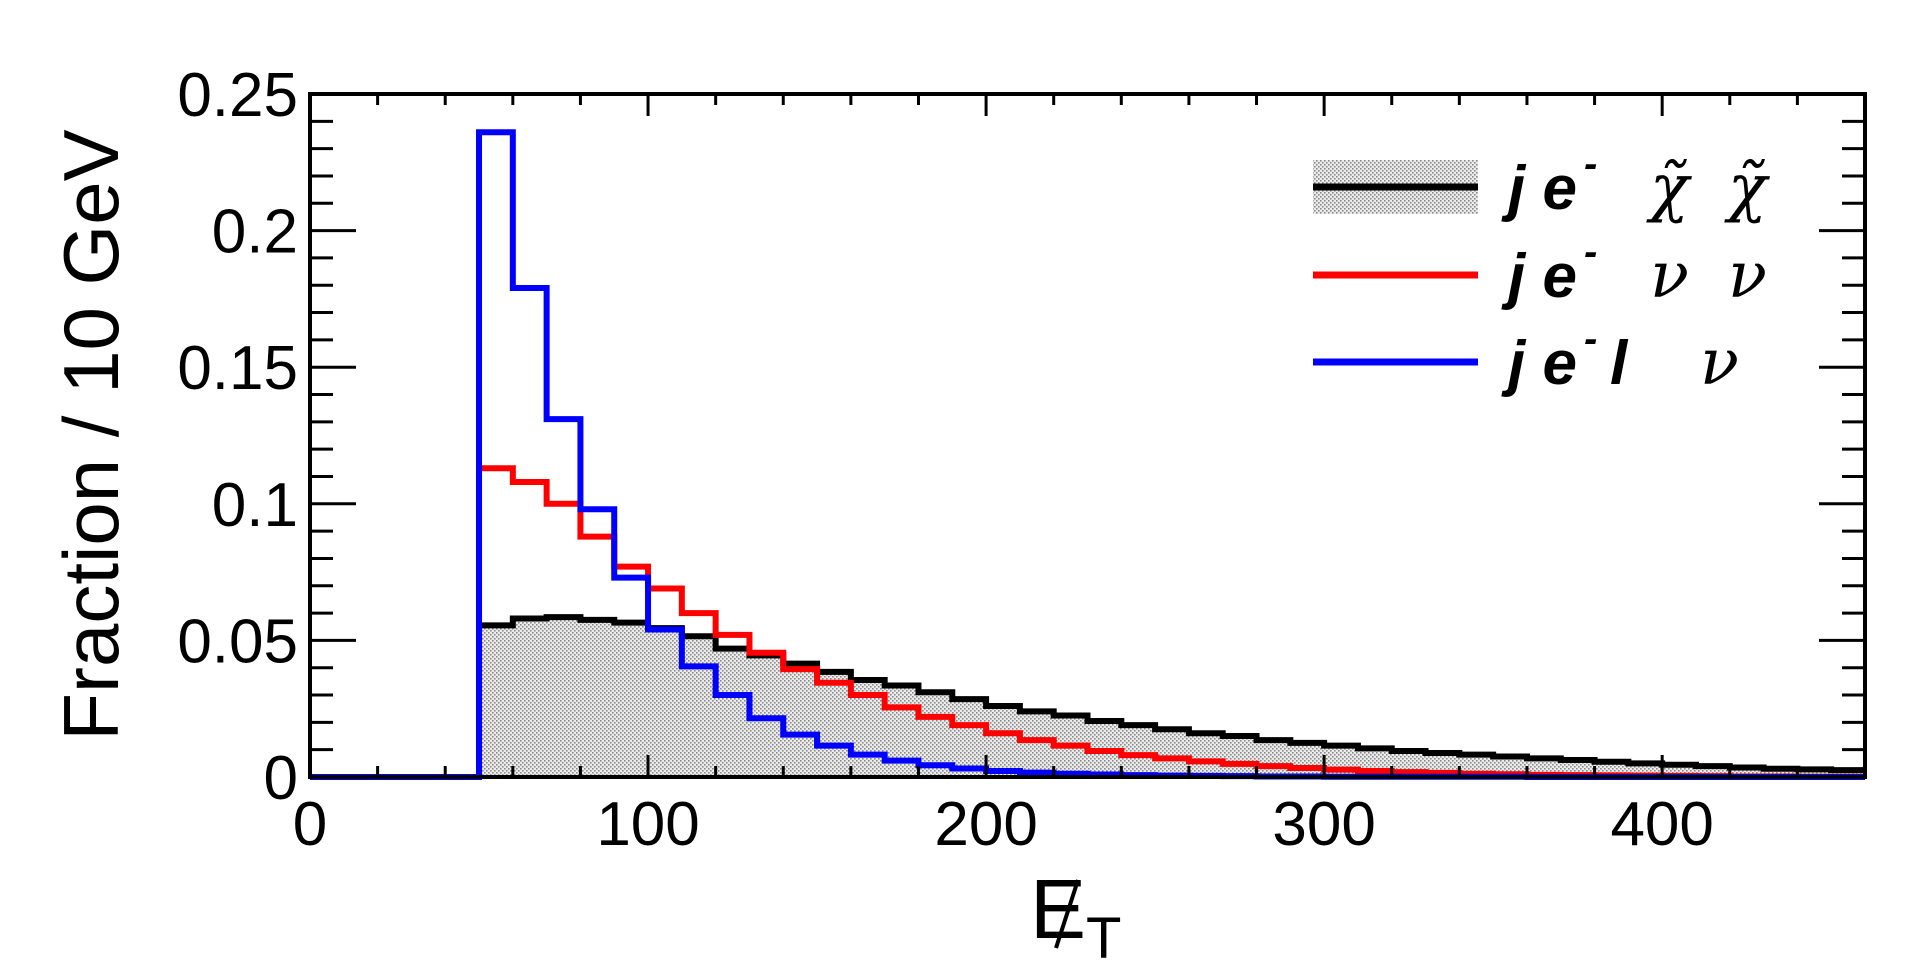  I want to click on legend-label-part1: χ̃, so click(1669, 188).